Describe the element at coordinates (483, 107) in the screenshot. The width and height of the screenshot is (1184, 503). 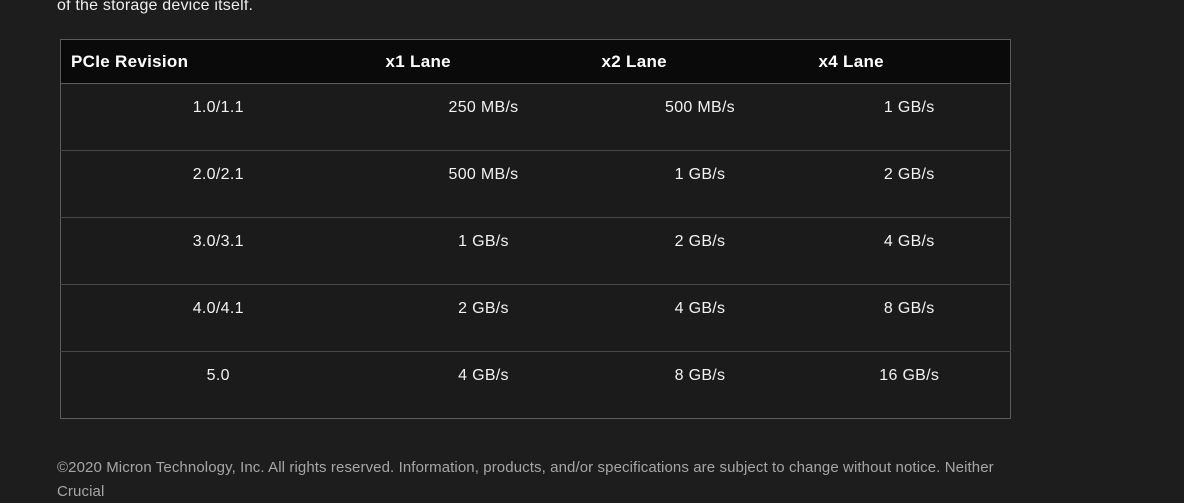
I see `table-cell: 250 MB/s` at that location.